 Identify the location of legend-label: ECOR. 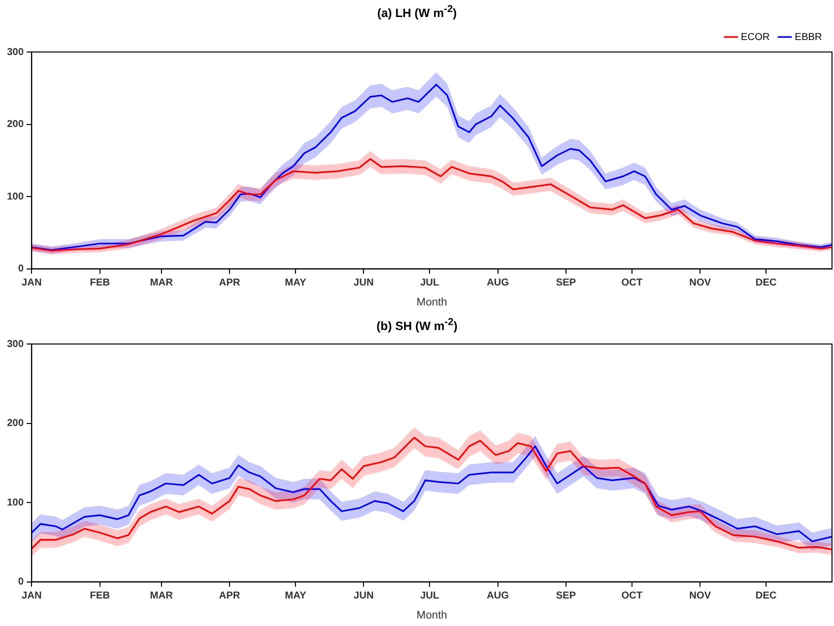
(755, 37).